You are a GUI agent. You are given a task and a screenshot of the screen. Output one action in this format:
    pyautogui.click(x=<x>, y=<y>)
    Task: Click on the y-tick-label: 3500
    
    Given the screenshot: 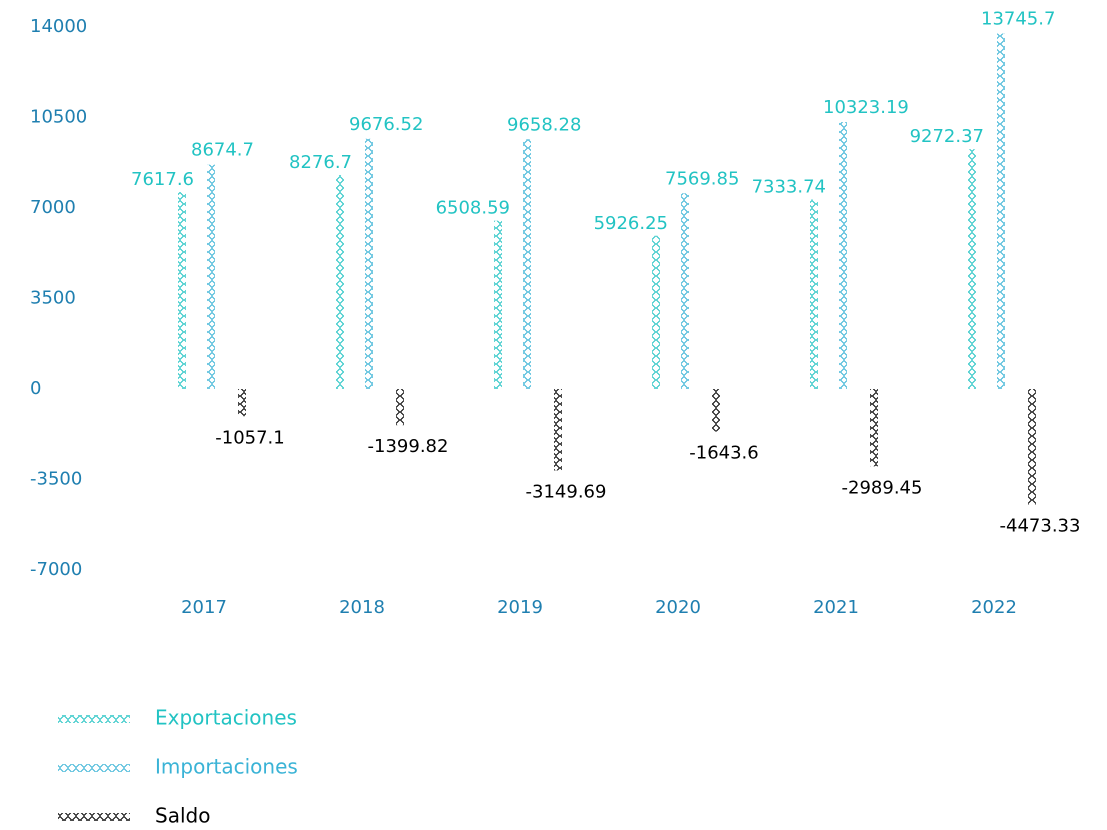 What is the action you would take?
    pyautogui.click(x=53, y=298)
    